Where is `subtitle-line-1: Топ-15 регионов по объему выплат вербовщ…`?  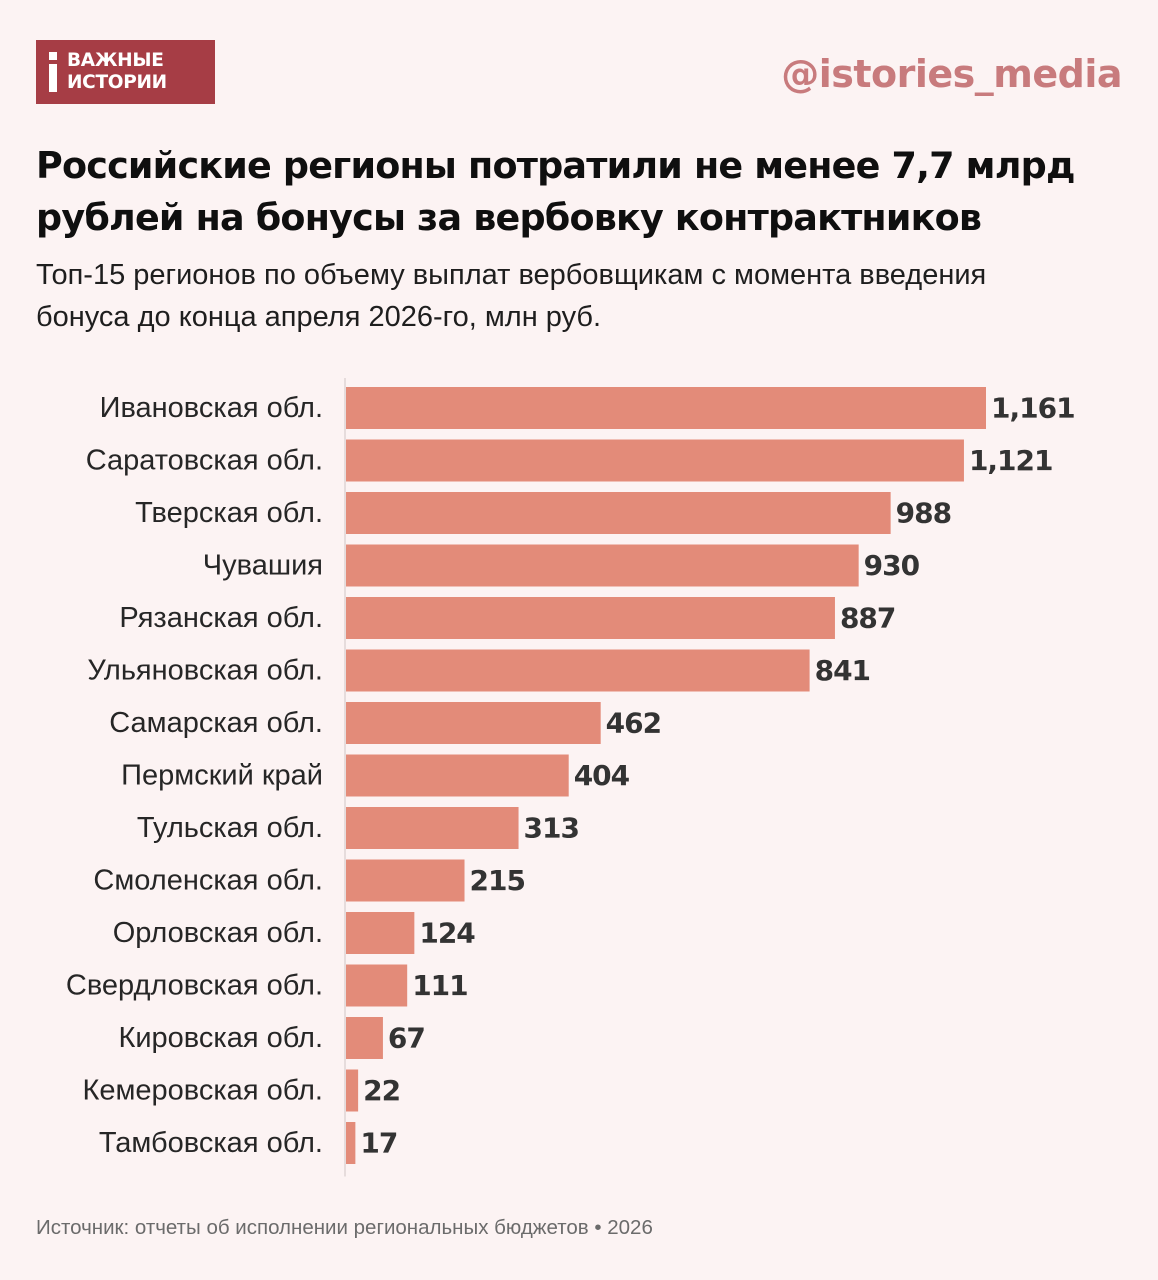
subtitle-line-1: Топ-15 регионов по объему выплат вербовщ… is located at coordinates (511, 275).